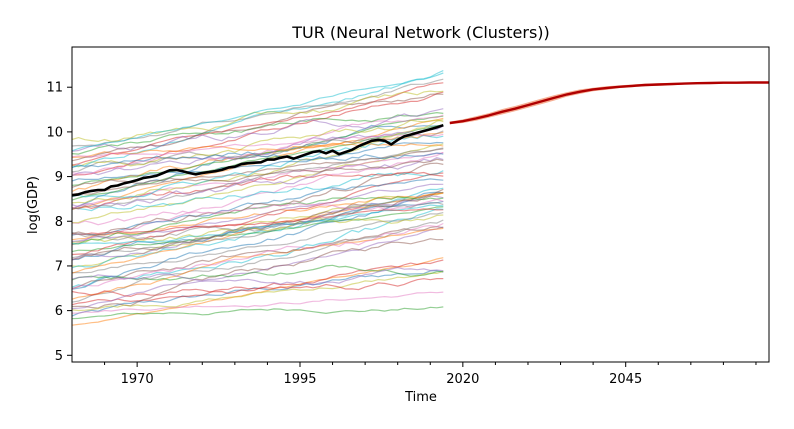 This screenshot has height=429, width=794. Describe the element at coordinates (59, 177) in the screenshot. I see `y-tick-label: 9` at that location.